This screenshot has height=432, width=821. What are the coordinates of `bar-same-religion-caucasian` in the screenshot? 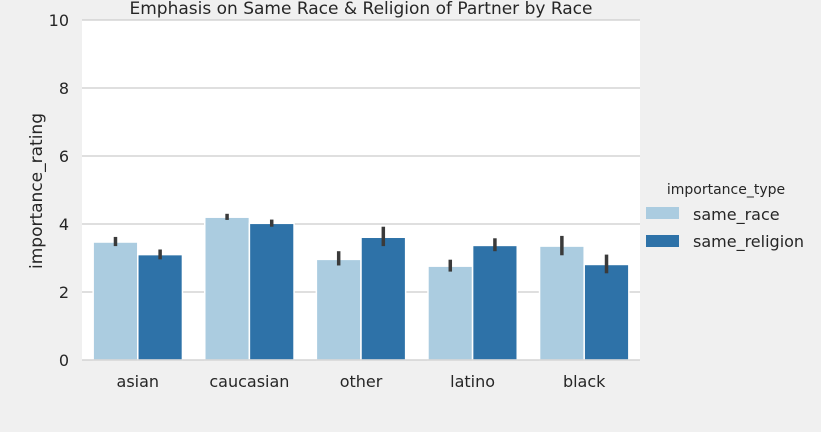 It's located at (271, 291).